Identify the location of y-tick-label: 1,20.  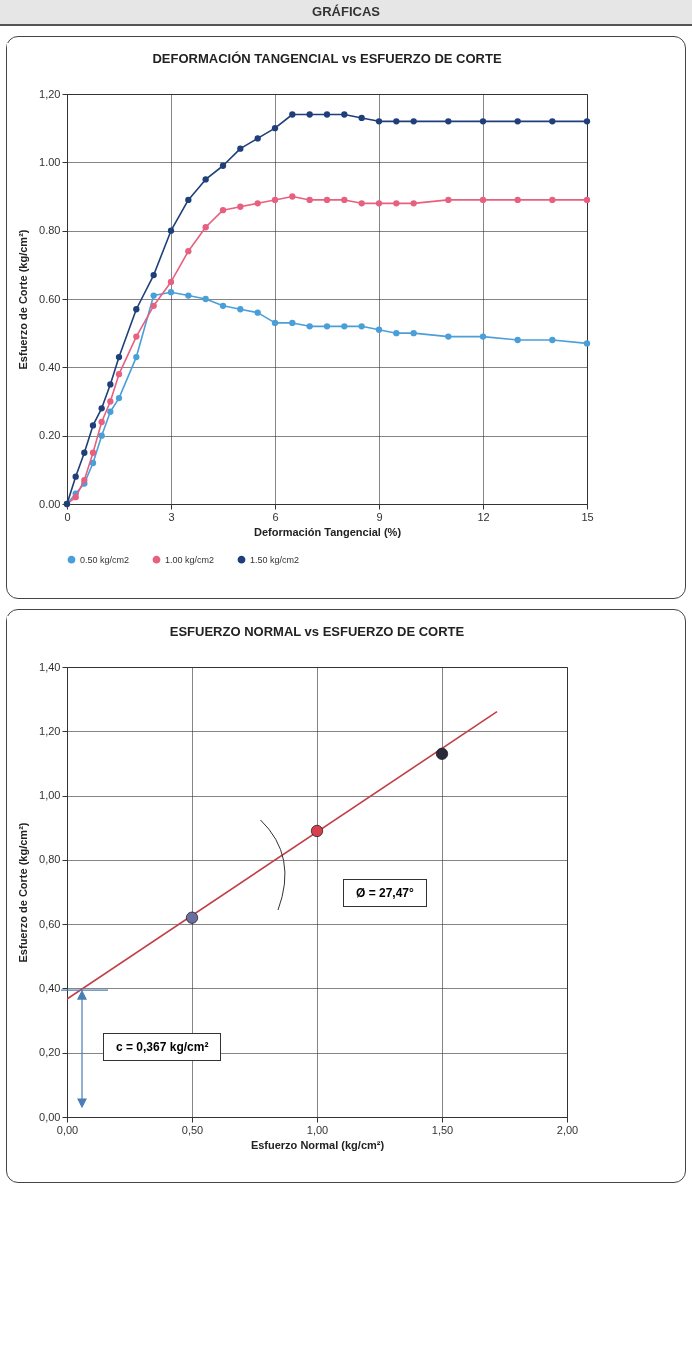
(50, 93).